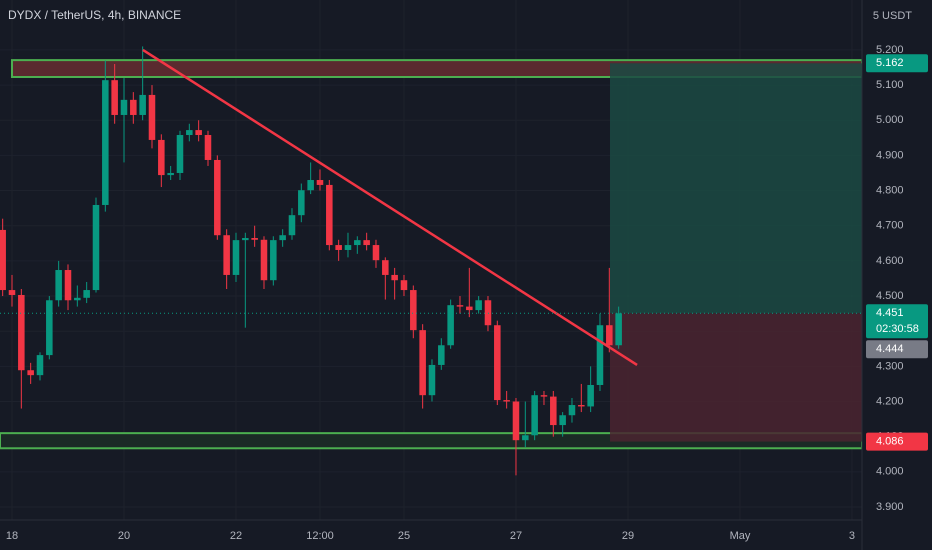 The image size is (932, 550). Describe the element at coordinates (890, 50) in the screenshot. I see `y-tick-label: 5.200` at that location.